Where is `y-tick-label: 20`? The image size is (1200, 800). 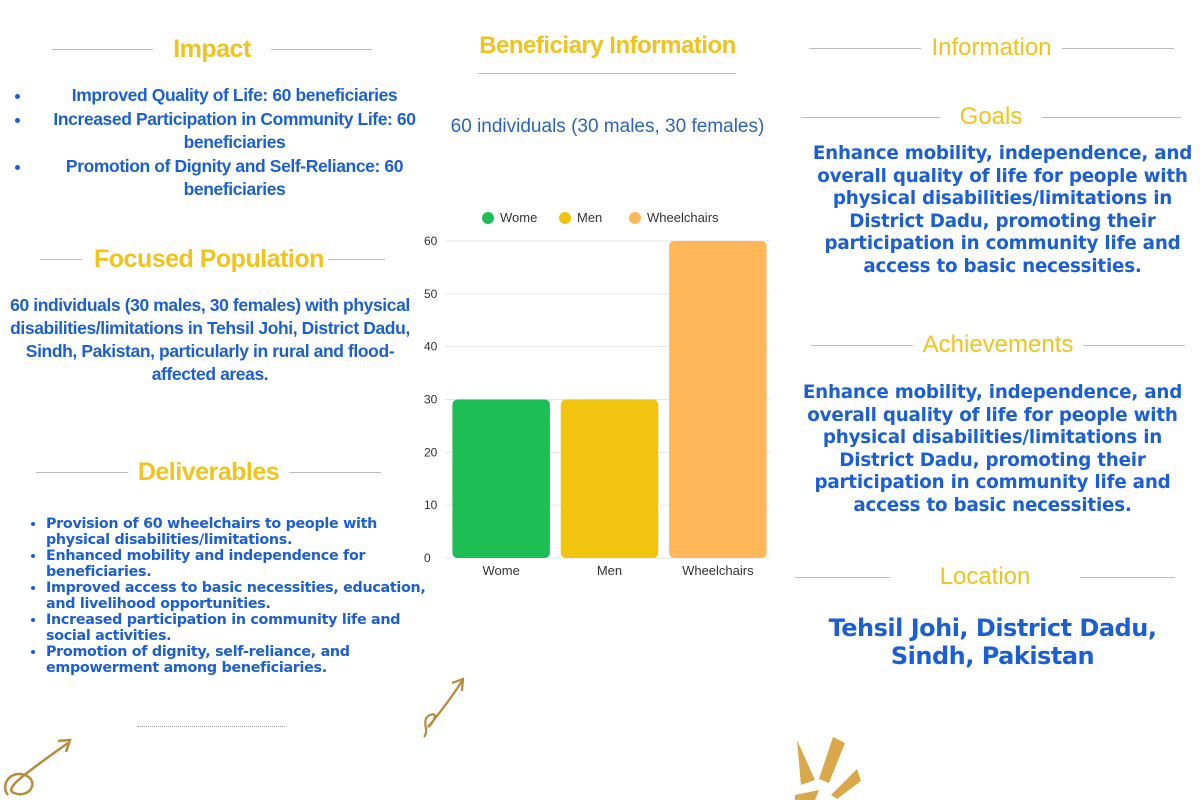
y-tick-label: 20 is located at coordinates (431, 452).